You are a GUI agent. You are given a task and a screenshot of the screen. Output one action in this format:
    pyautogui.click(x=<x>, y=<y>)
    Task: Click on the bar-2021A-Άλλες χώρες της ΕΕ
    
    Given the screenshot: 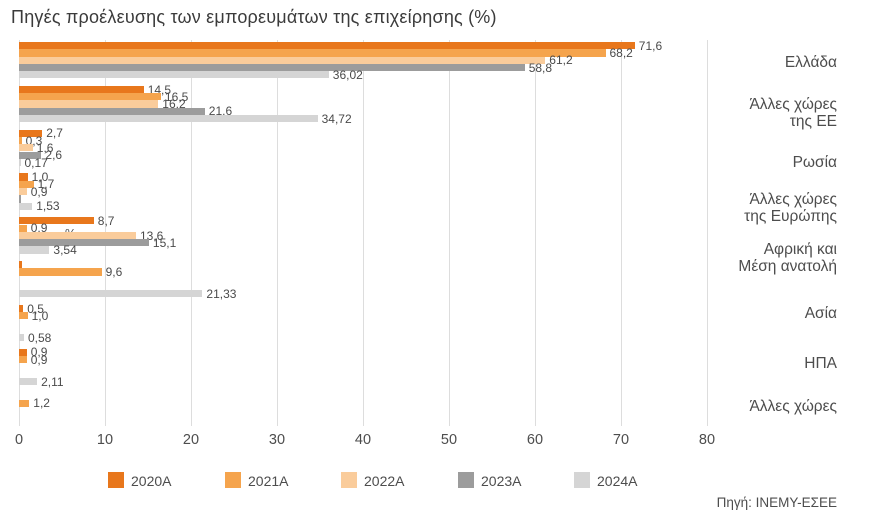 What is the action you would take?
    pyautogui.click(x=90, y=97)
    